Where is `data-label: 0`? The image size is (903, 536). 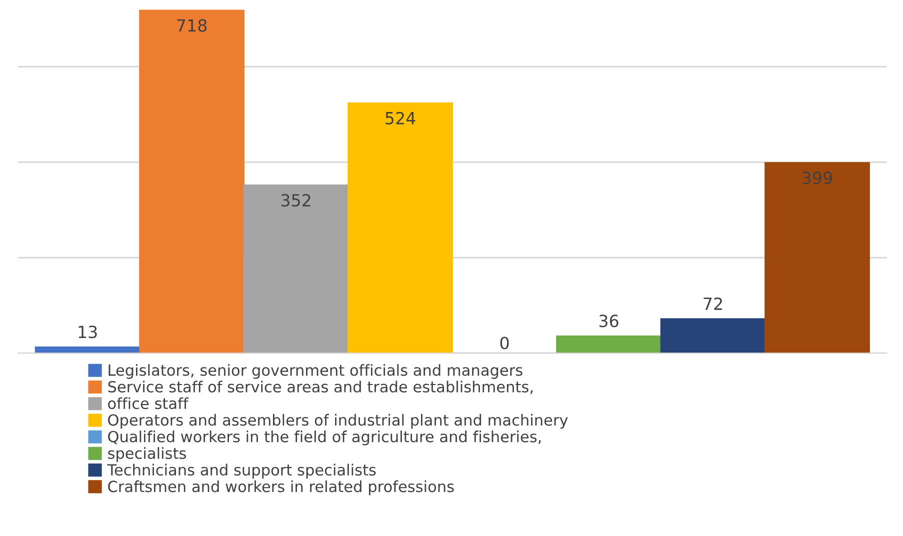
data-label: 0 is located at coordinates (504, 343).